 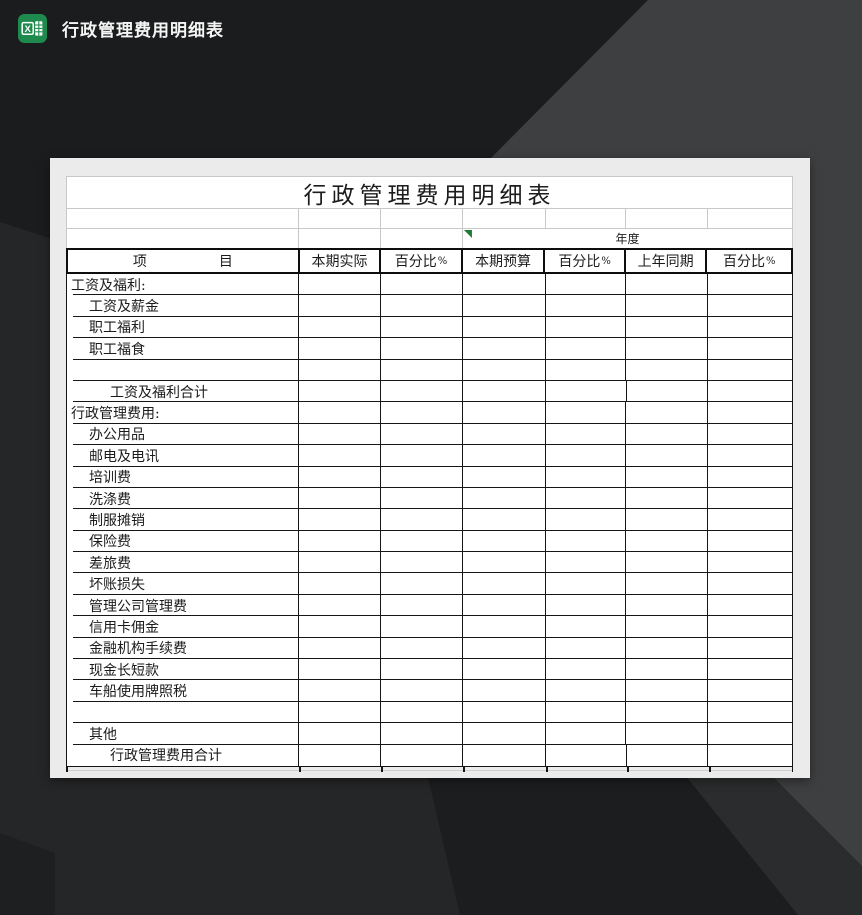 What do you see at coordinates (341, 261) in the screenshot?
I see `header-cell: 本期实际` at bounding box center [341, 261].